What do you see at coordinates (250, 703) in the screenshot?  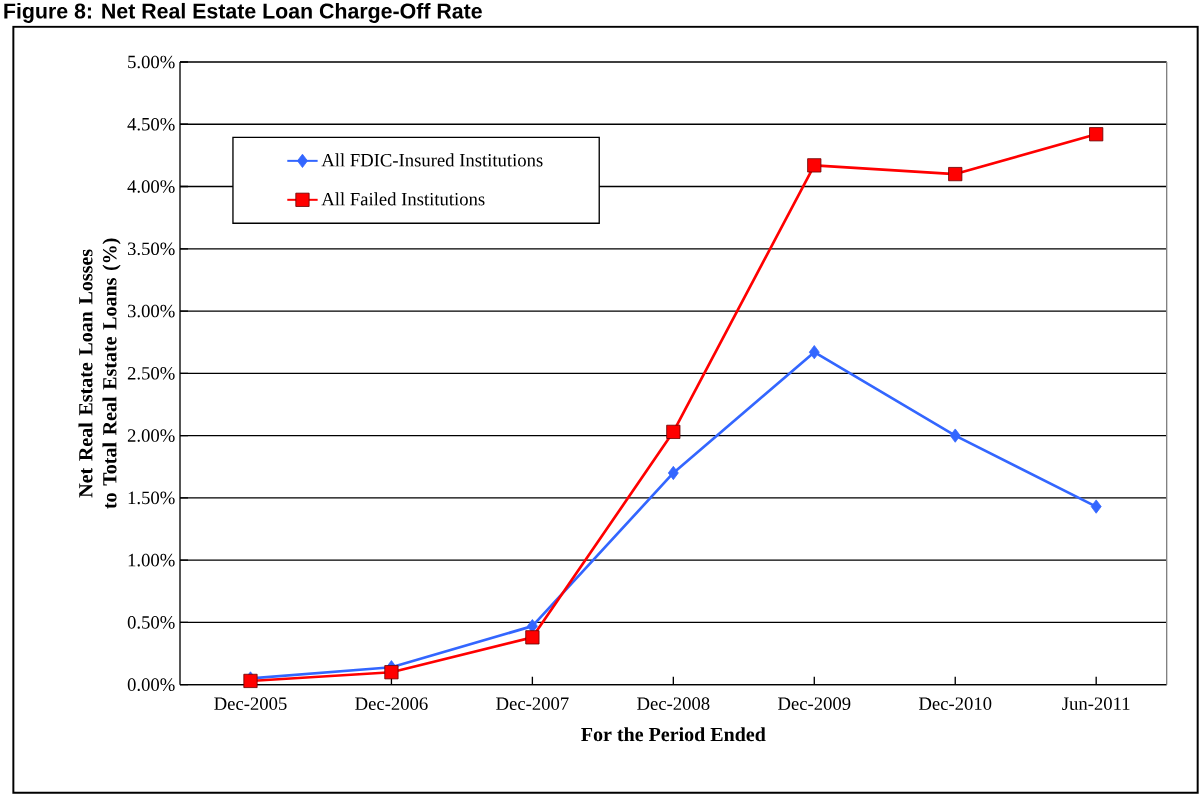 I see `x-tick-label: Dec-2005` at bounding box center [250, 703].